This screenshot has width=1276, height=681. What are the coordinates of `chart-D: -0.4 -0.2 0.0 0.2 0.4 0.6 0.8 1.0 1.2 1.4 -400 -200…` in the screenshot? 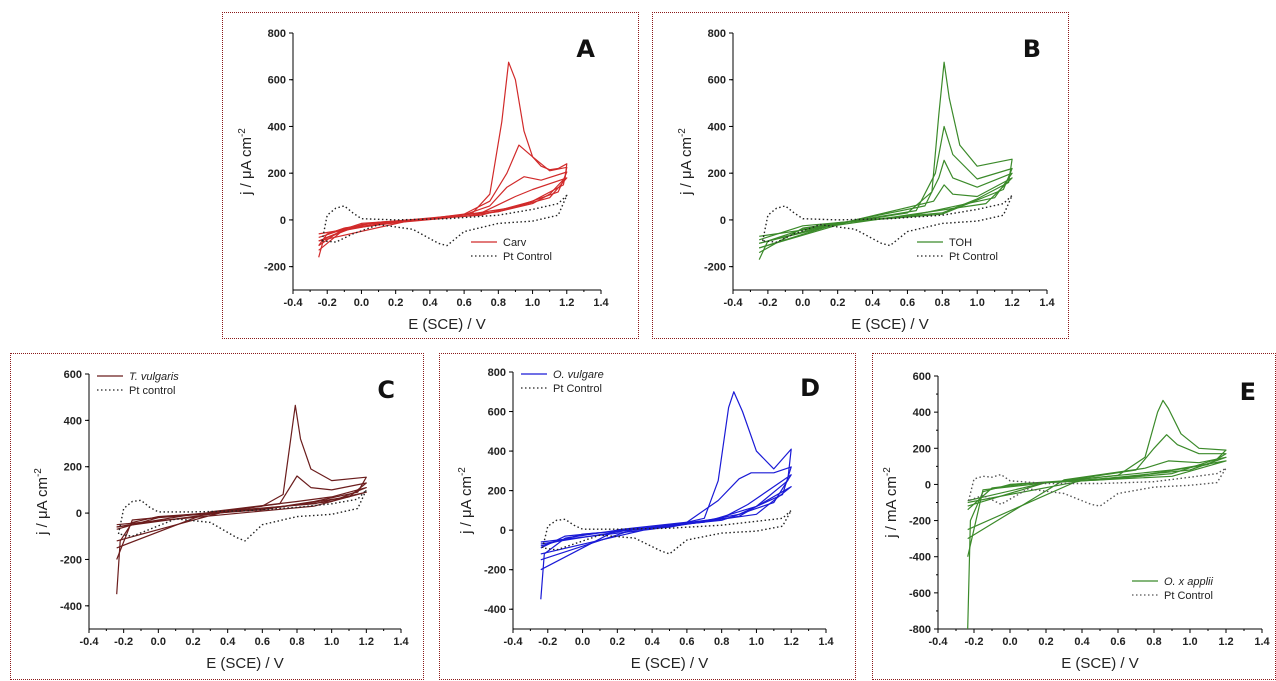 It's located at (646, 519).